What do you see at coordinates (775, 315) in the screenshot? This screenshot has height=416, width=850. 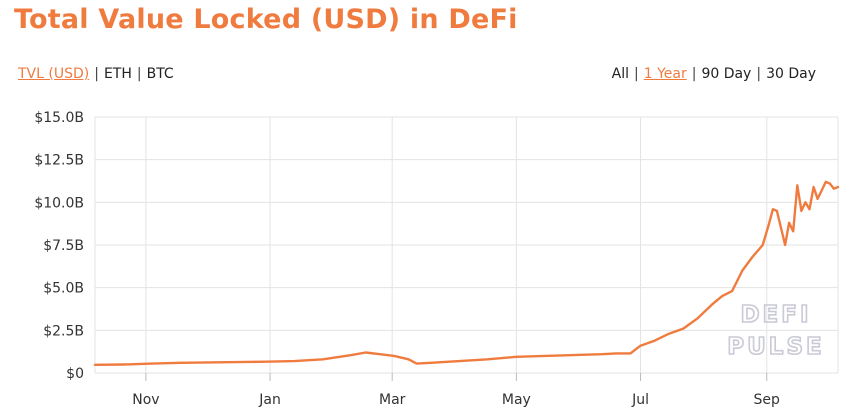 I see `watermark-line-1: DEFI` at bounding box center [775, 315].